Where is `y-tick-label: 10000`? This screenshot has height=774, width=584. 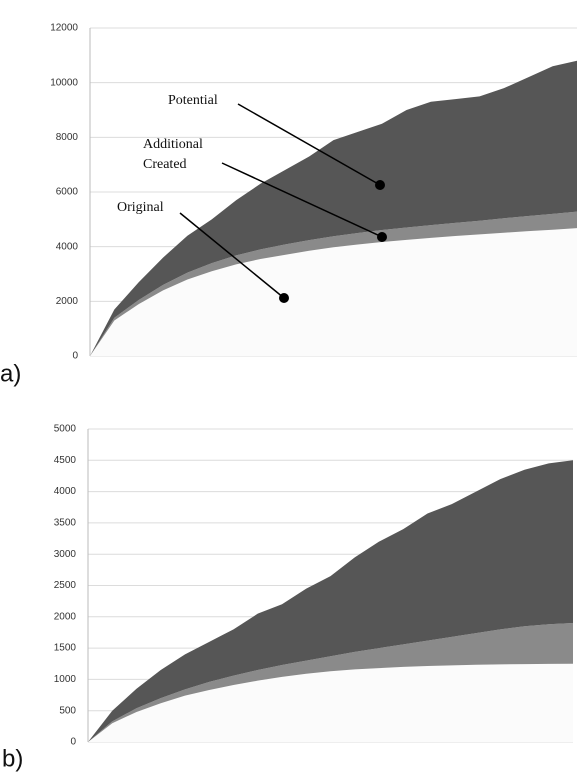 y-tick-label: 10000 is located at coordinates (64, 82).